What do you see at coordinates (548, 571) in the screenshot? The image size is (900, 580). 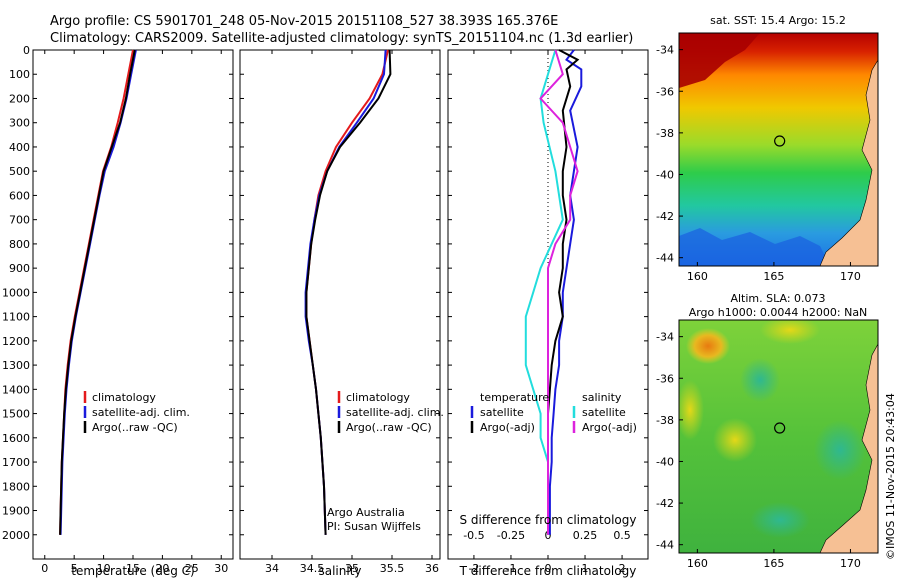 I see `t-difference-xlabel: T difference from climatology` at bounding box center [548, 571].